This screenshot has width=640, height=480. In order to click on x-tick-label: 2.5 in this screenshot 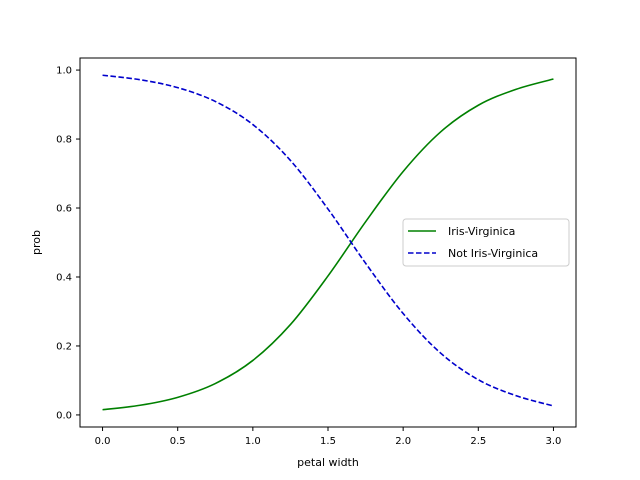, I will do `click(478, 441)`.